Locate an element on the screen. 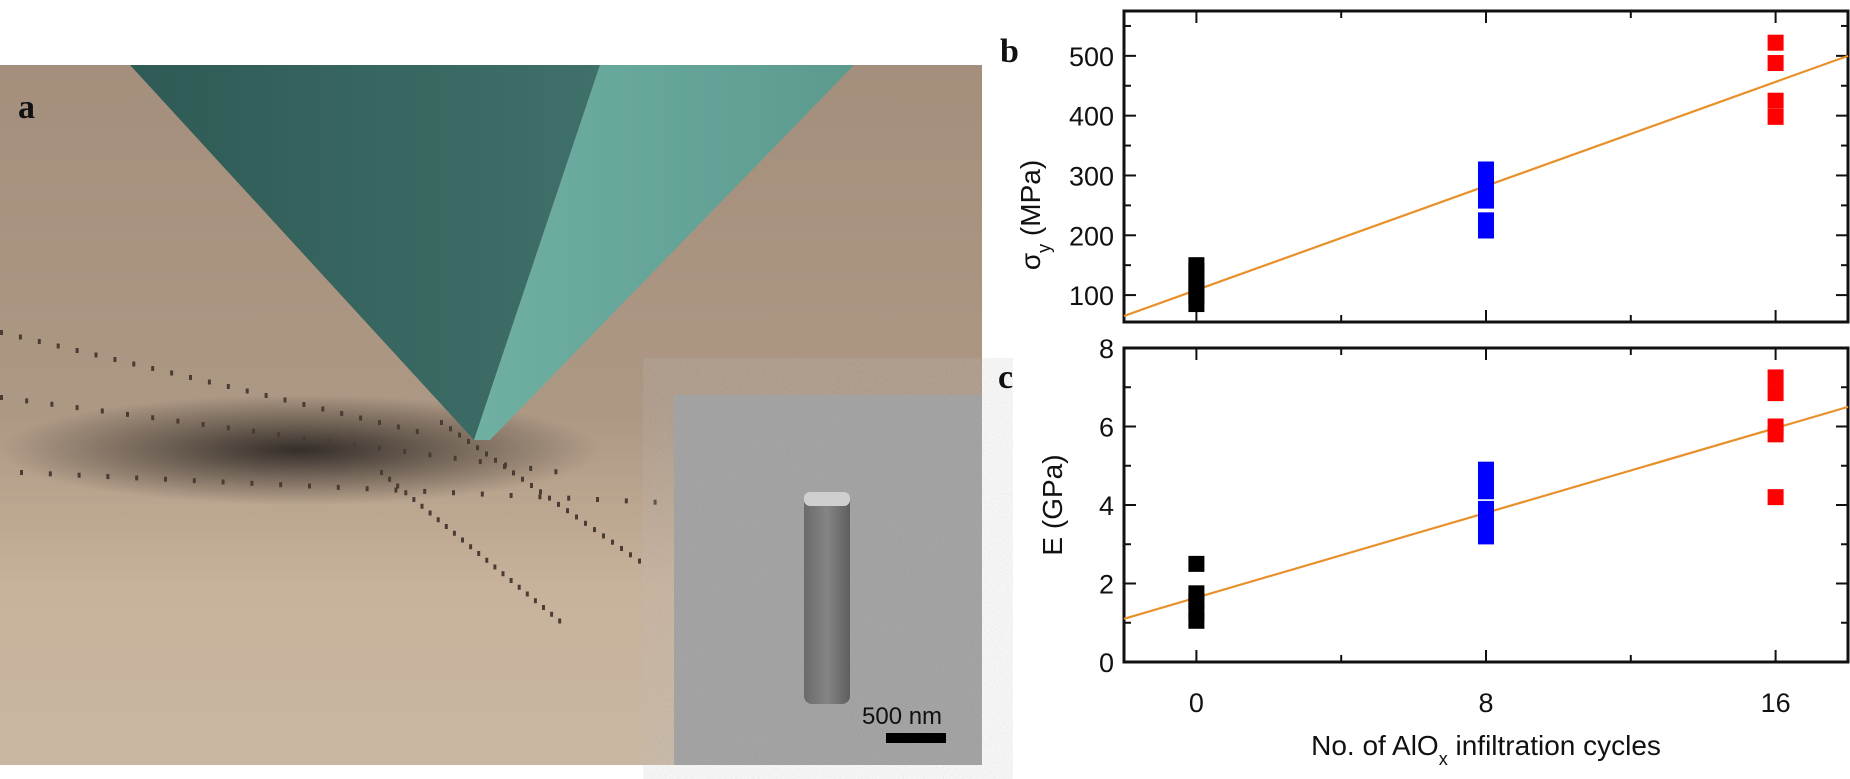  inset-sem-pillar: 500 nm is located at coordinates (828, 580).